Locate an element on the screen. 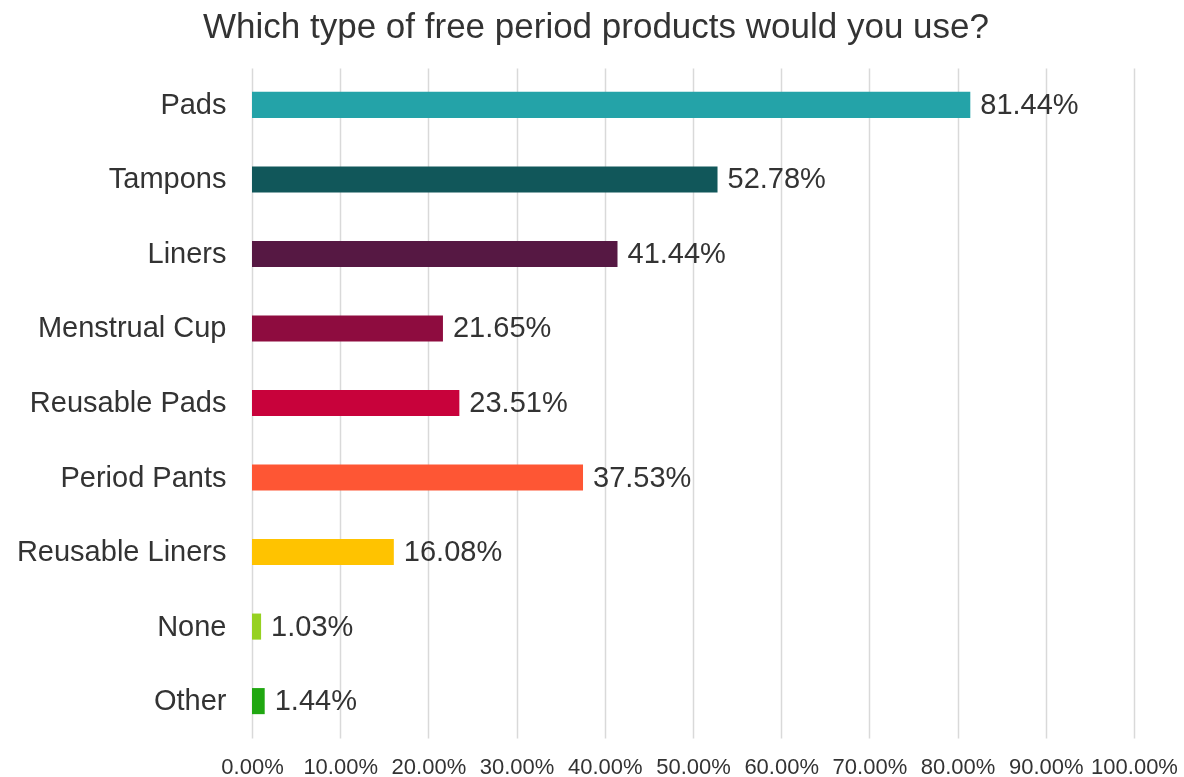 This screenshot has width=1184, height=777. x-tick-label: 70.00% is located at coordinates (870, 765).